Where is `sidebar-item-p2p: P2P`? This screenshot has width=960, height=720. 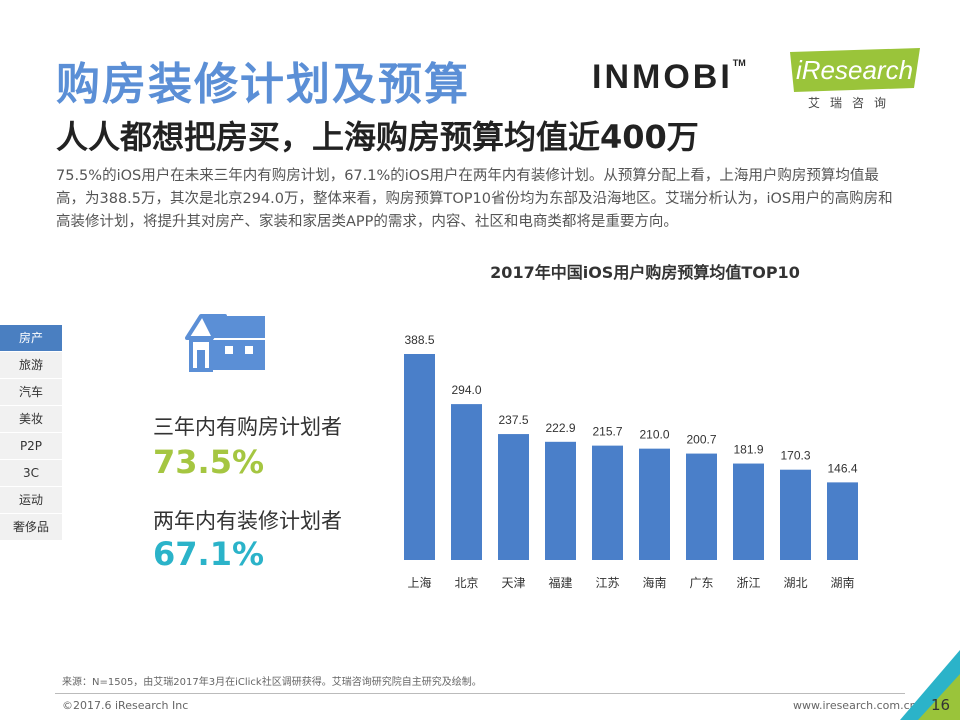 sidebar-item-p2p: P2P is located at coordinates (31, 446).